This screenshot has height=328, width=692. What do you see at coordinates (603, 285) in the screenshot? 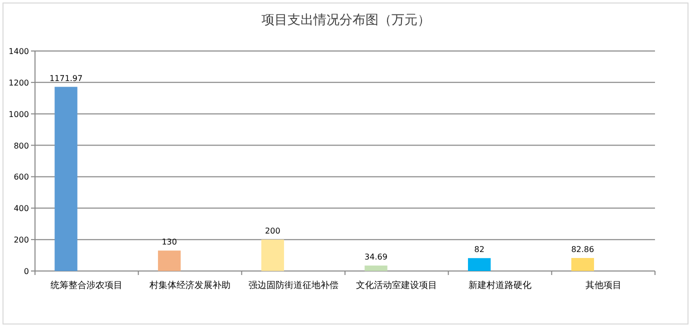
I see `x-tick-label: 其他项目` at bounding box center [603, 285].